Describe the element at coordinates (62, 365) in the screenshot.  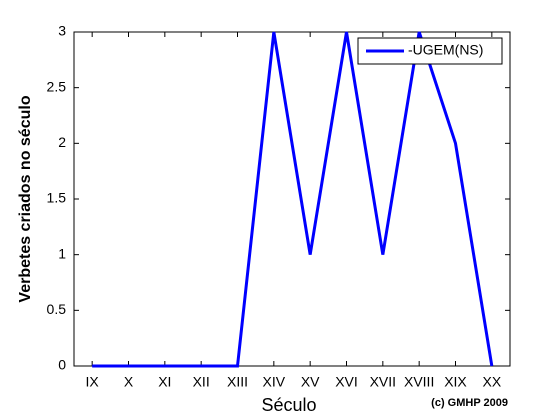
I see `y-tick-label: 0` at that location.